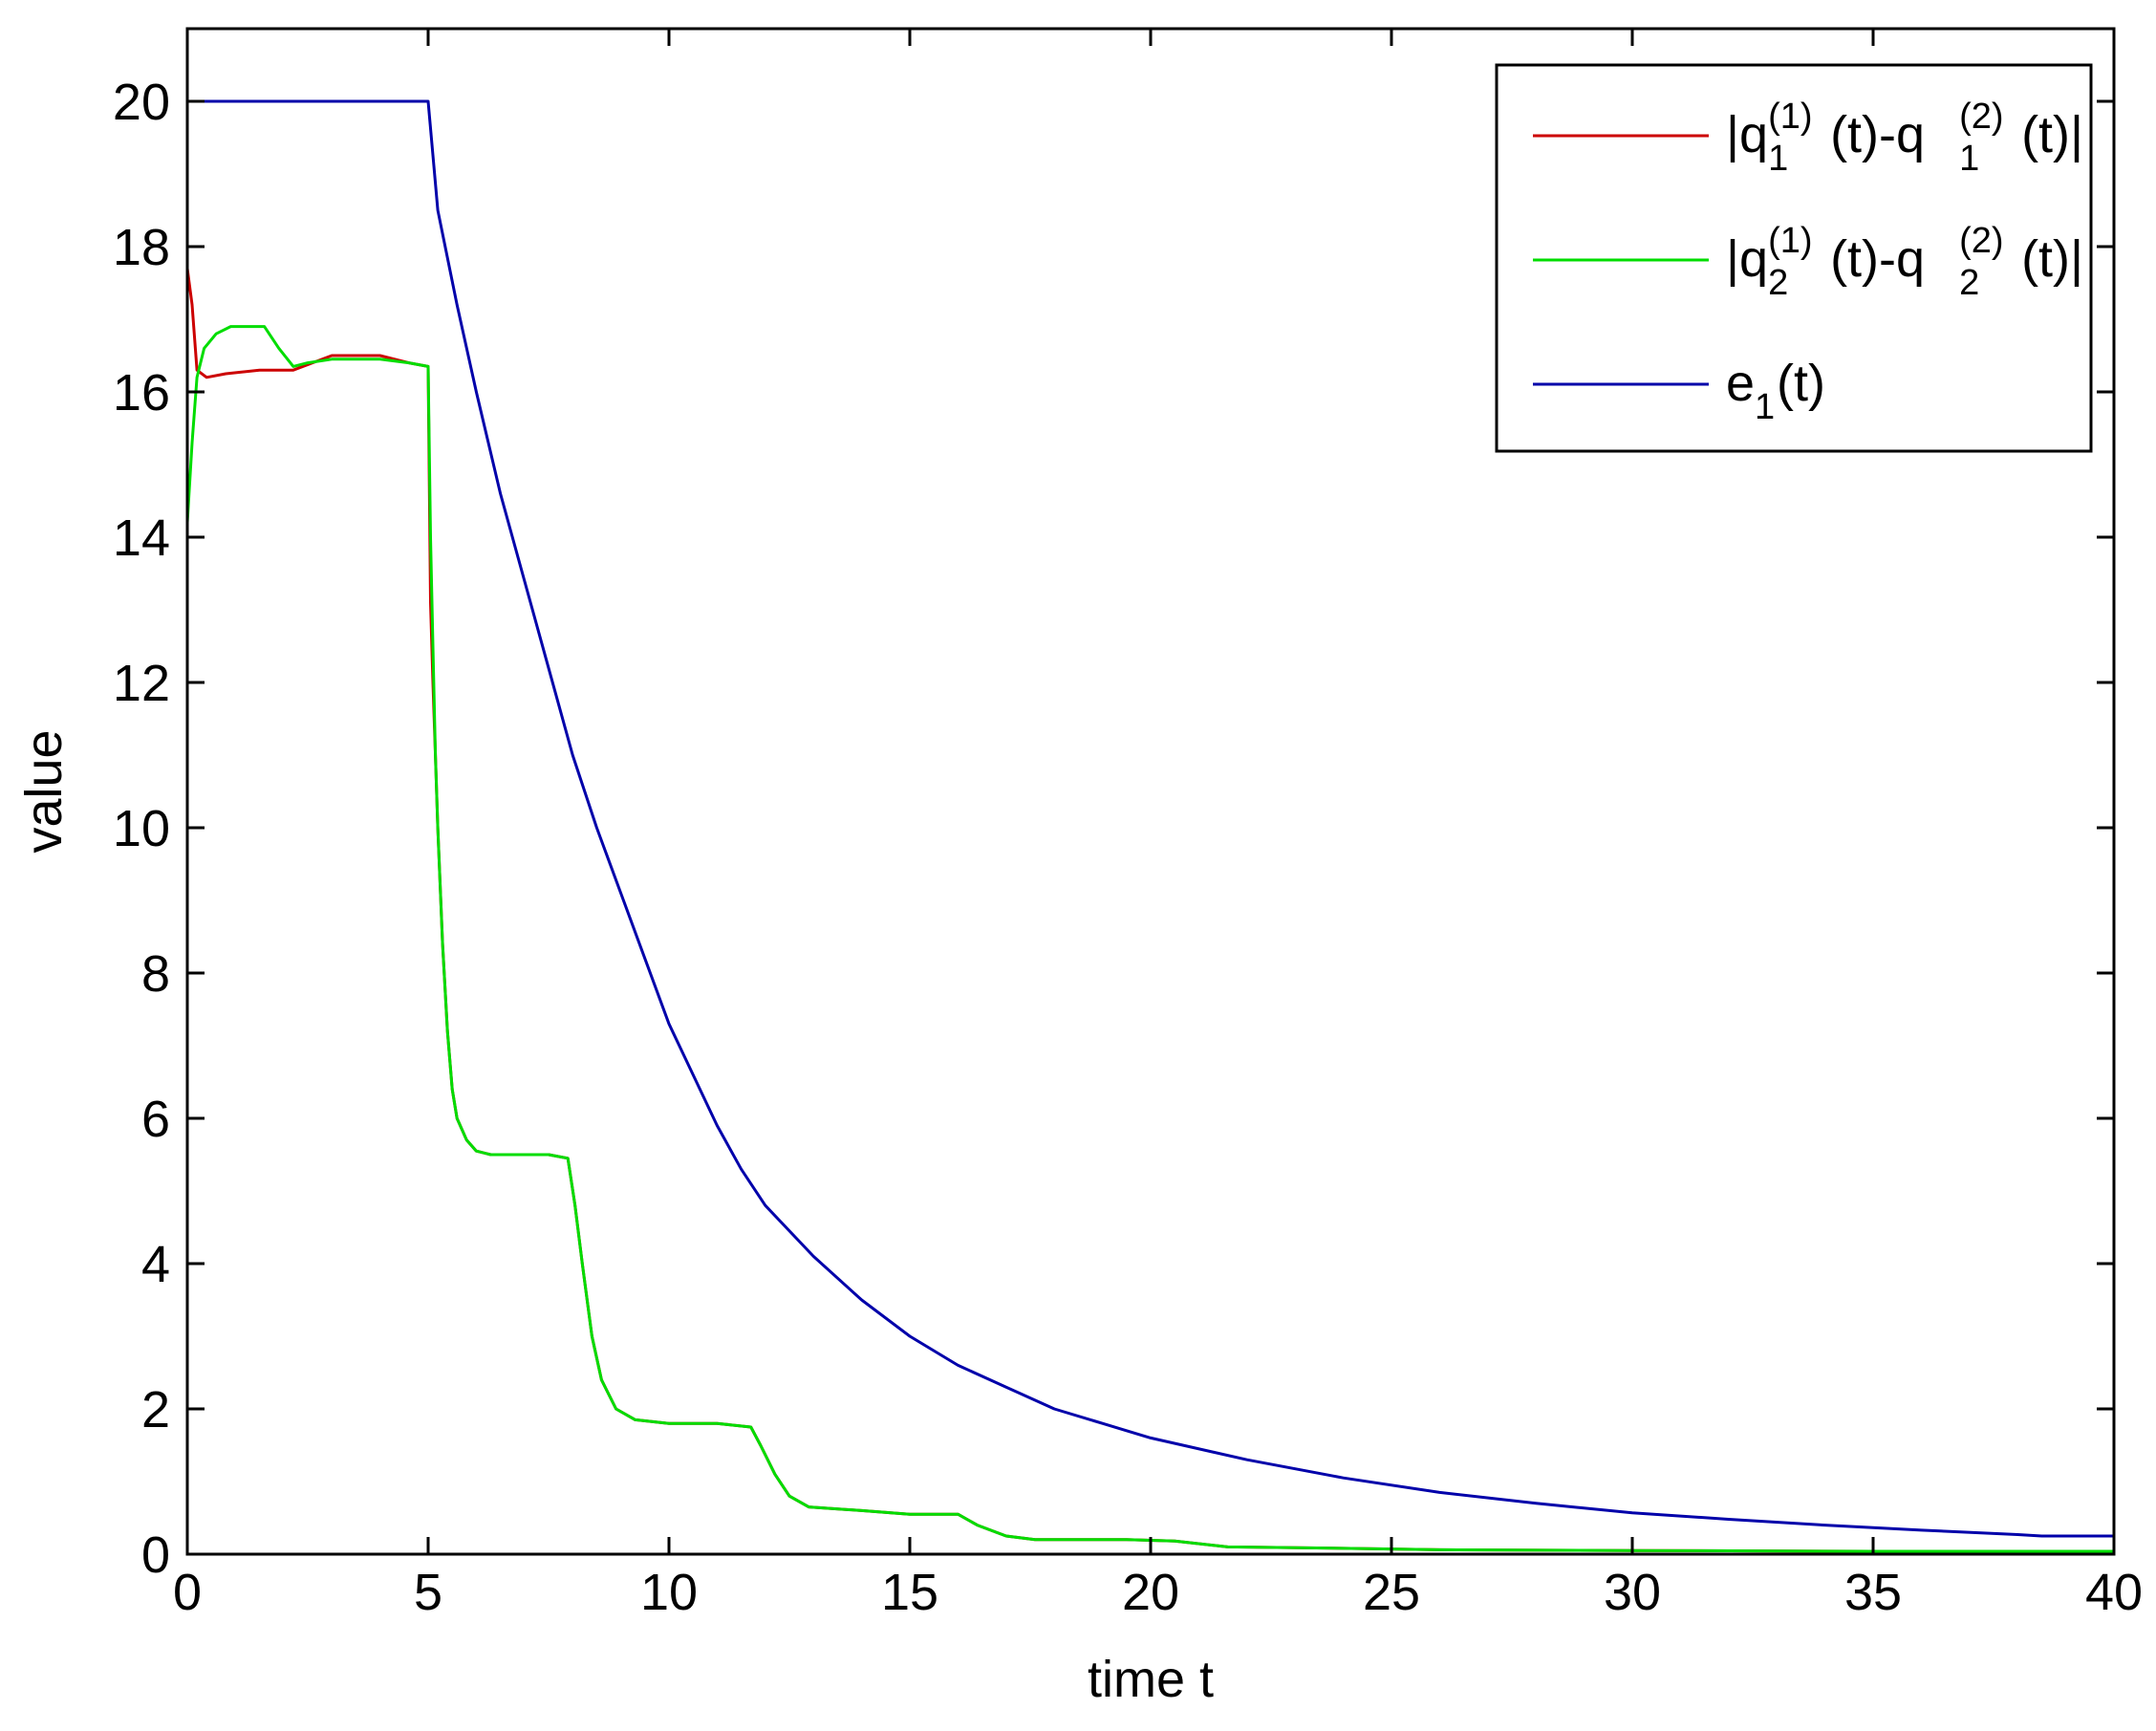  Describe the element at coordinates (1151, 1679) in the screenshot. I see `x-axis-label: time t` at that location.